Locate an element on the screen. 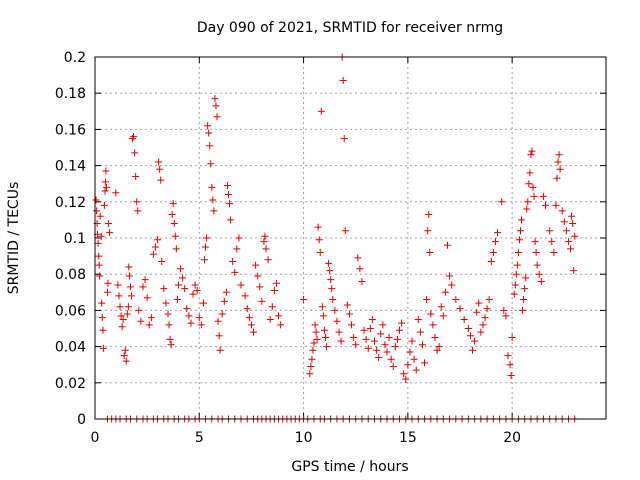 This screenshot has height=480, width=640. y-tick-label: 0 is located at coordinates (81, 420).